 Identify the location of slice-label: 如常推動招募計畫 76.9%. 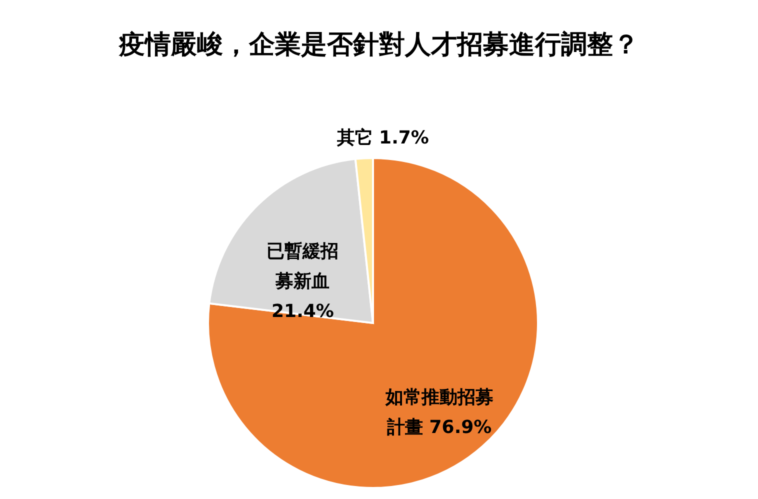
(439, 412).